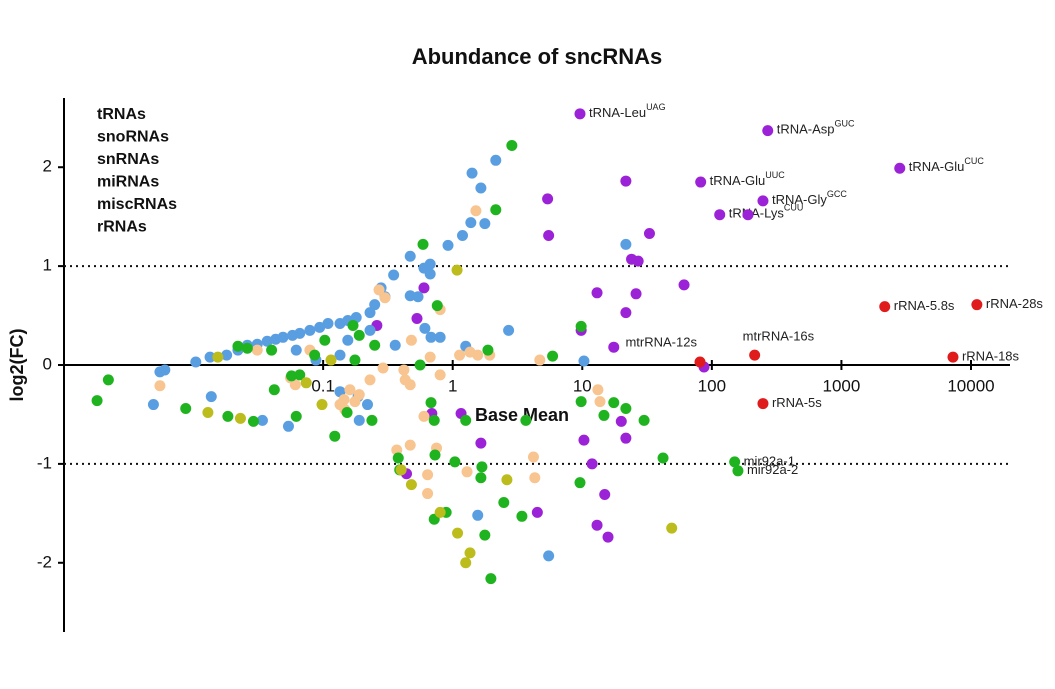 This screenshot has width=1055, height=689. I want to click on legend-entry: tRNAs, so click(121, 114).